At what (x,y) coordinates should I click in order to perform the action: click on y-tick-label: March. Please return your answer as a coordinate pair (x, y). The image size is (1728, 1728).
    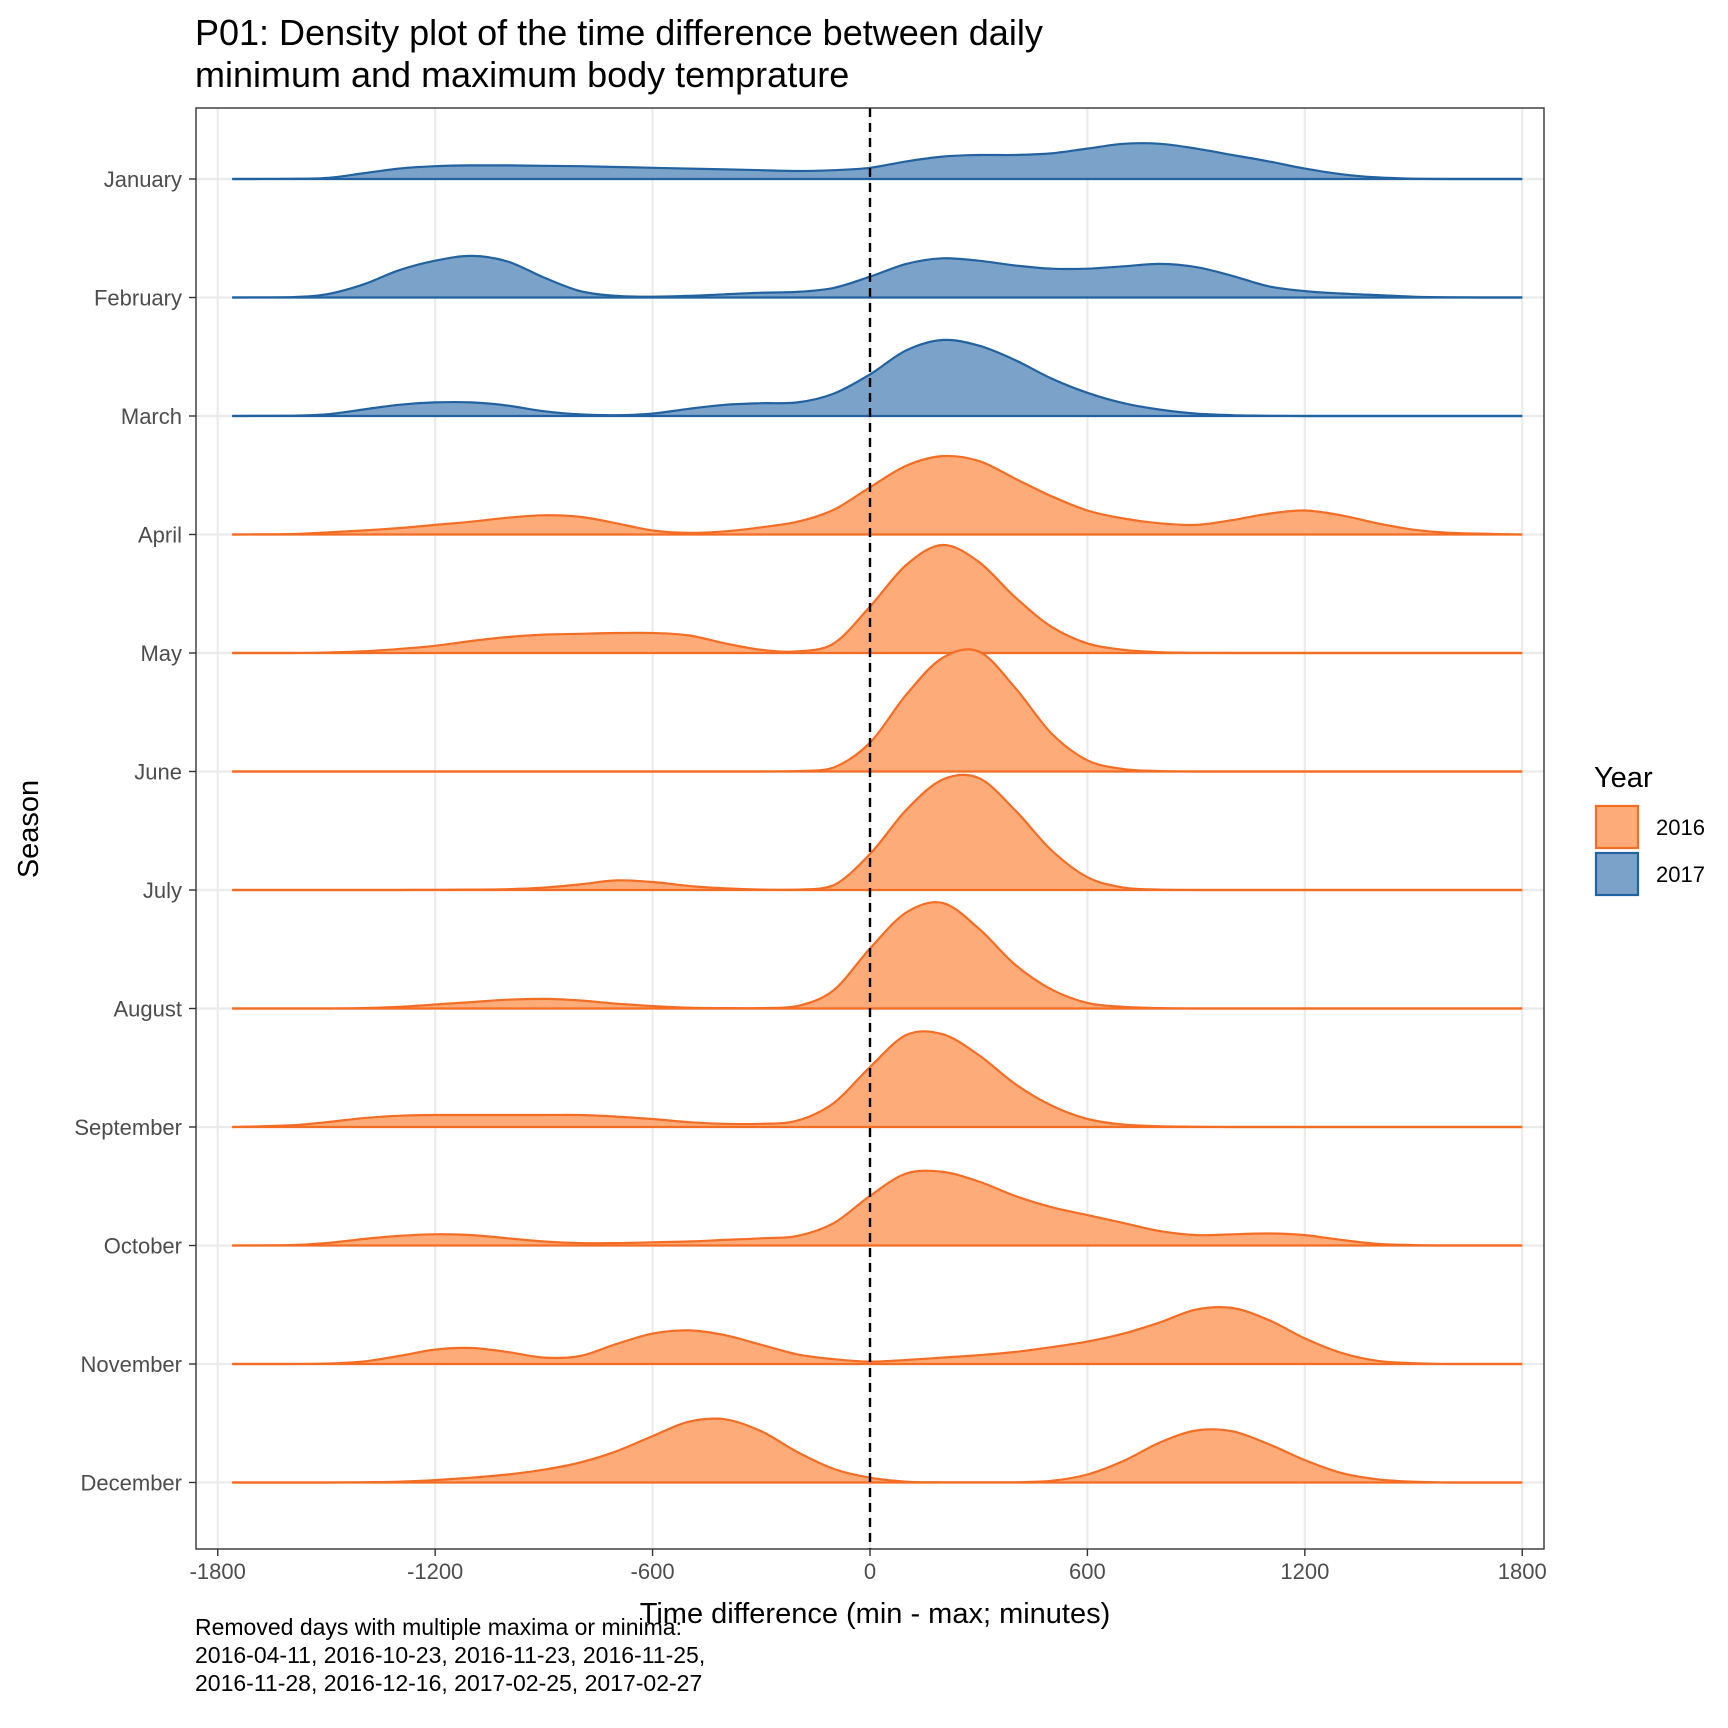
    Looking at the image, I should click on (151, 416).